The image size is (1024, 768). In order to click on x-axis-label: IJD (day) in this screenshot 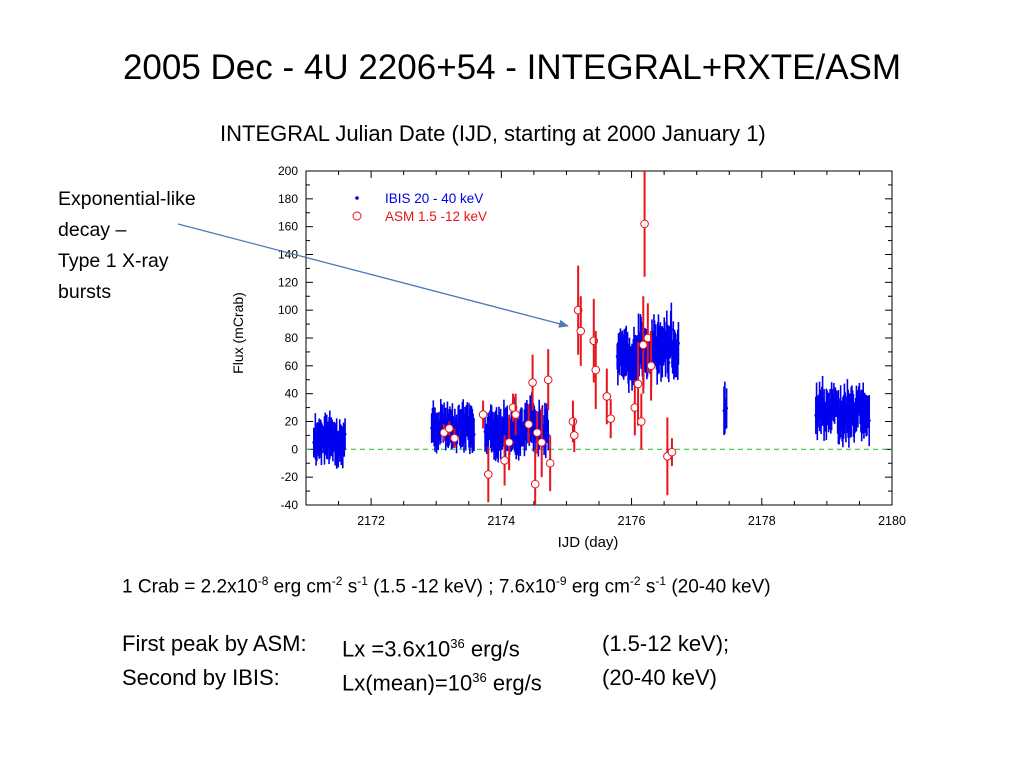, I will do `click(588, 542)`.